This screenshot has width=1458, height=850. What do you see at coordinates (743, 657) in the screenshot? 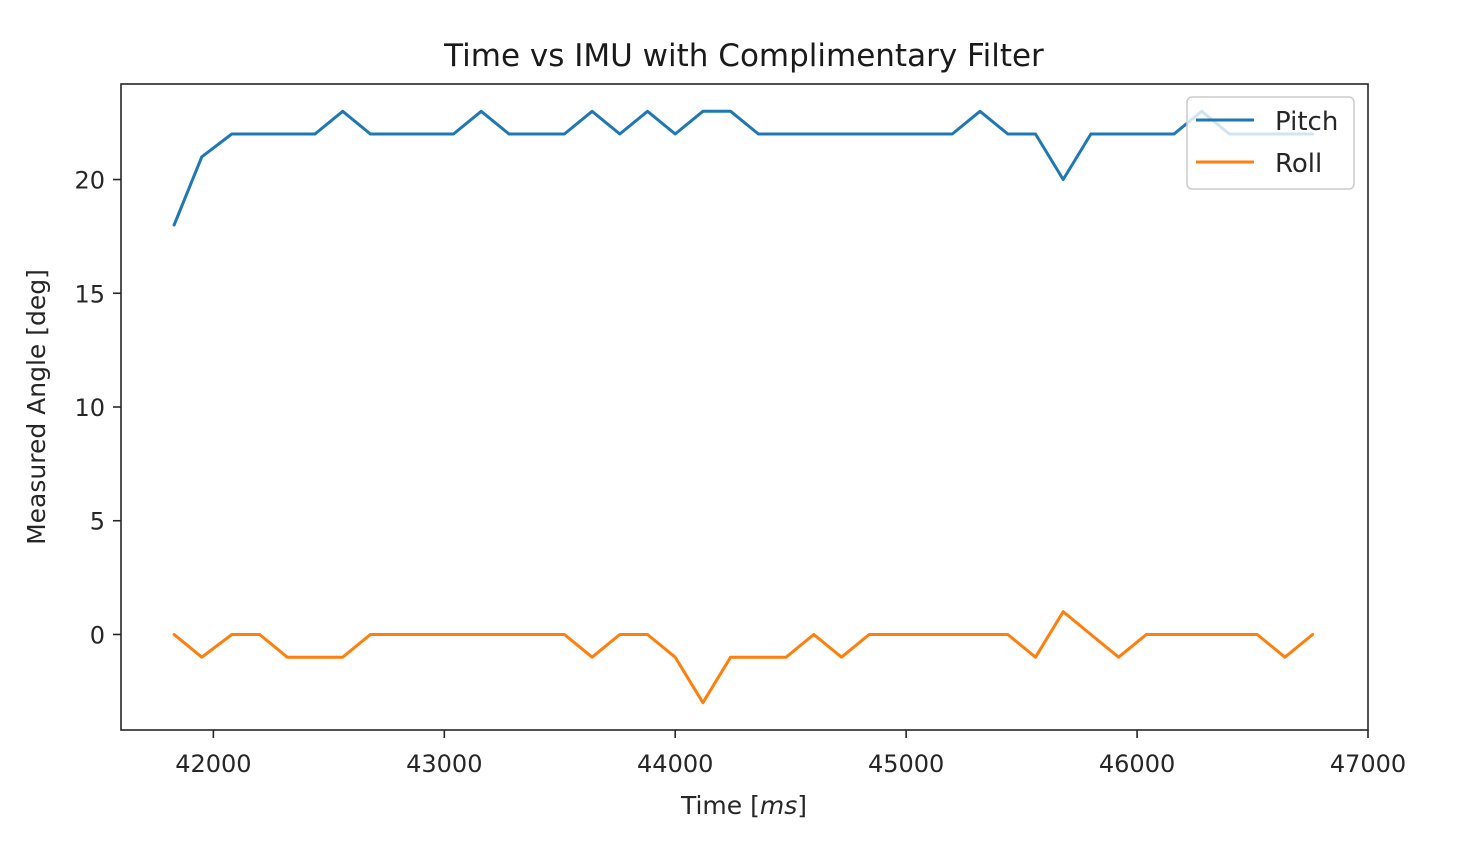
I see `series-line-roll` at bounding box center [743, 657].